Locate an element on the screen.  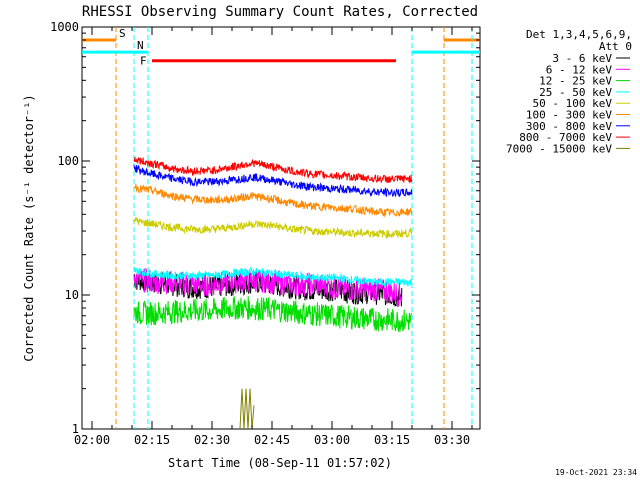
x-tick-label: 03:00 is located at coordinates (332, 440).